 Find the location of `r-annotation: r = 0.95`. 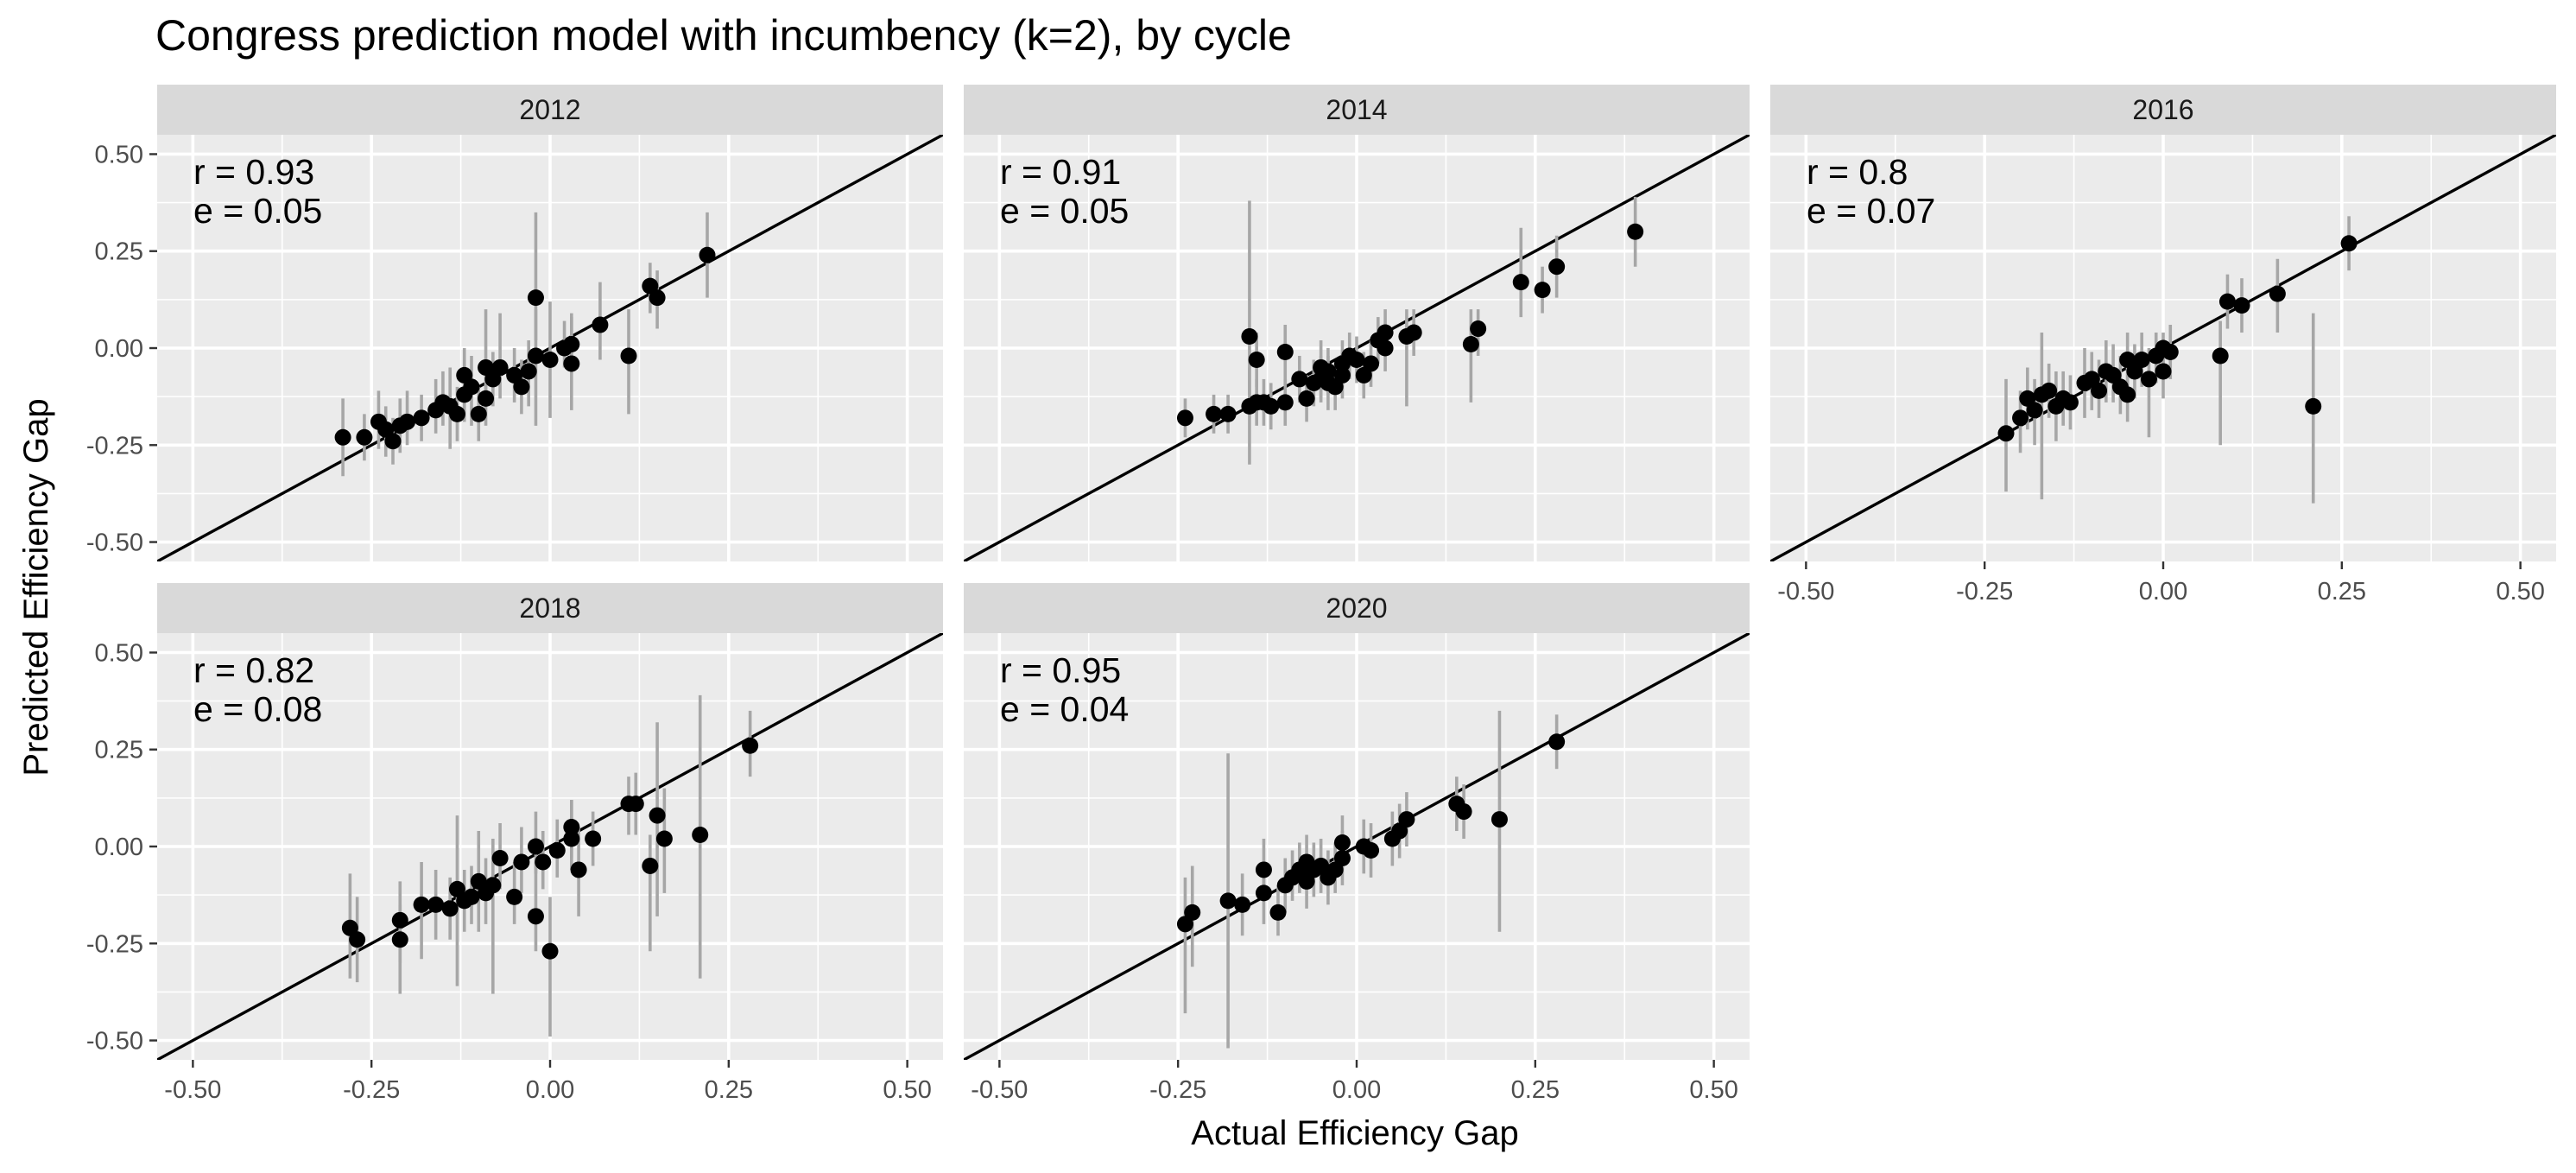

r-annotation: r = 0.95 is located at coordinates (1060, 670).